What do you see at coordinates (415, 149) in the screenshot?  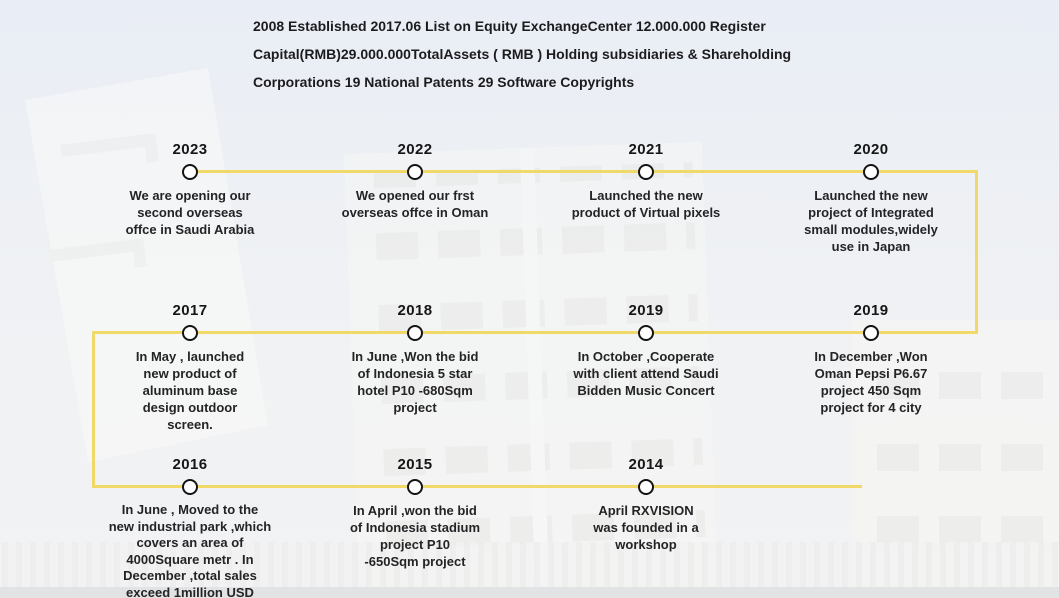 I see `milestone-year: 2022` at bounding box center [415, 149].